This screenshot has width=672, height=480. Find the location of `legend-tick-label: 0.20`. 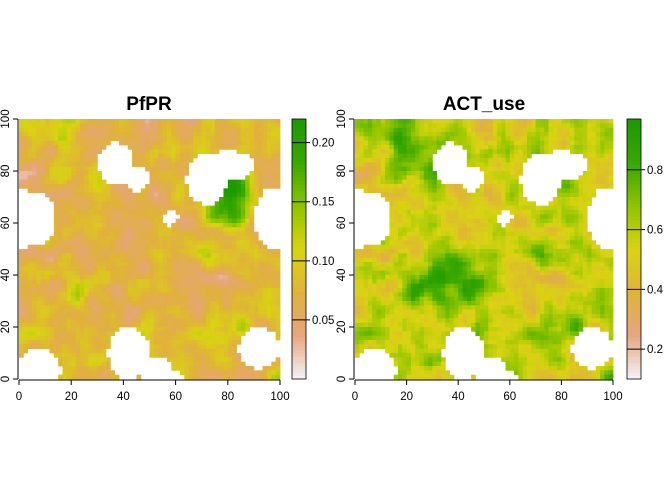

legend-tick-label: 0.20 is located at coordinates (323, 144).